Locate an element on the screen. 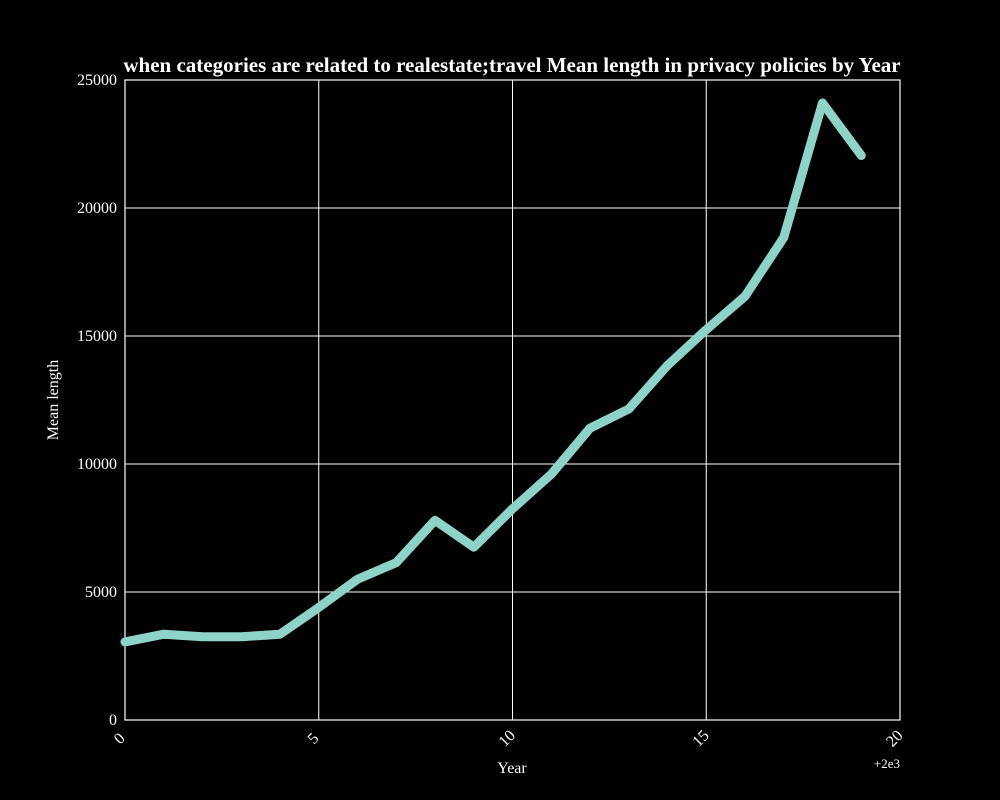 Image resolution: width=1000 pixels, height=800 pixels. y-axis-label: Mean length is located at coordinates (53, 400).